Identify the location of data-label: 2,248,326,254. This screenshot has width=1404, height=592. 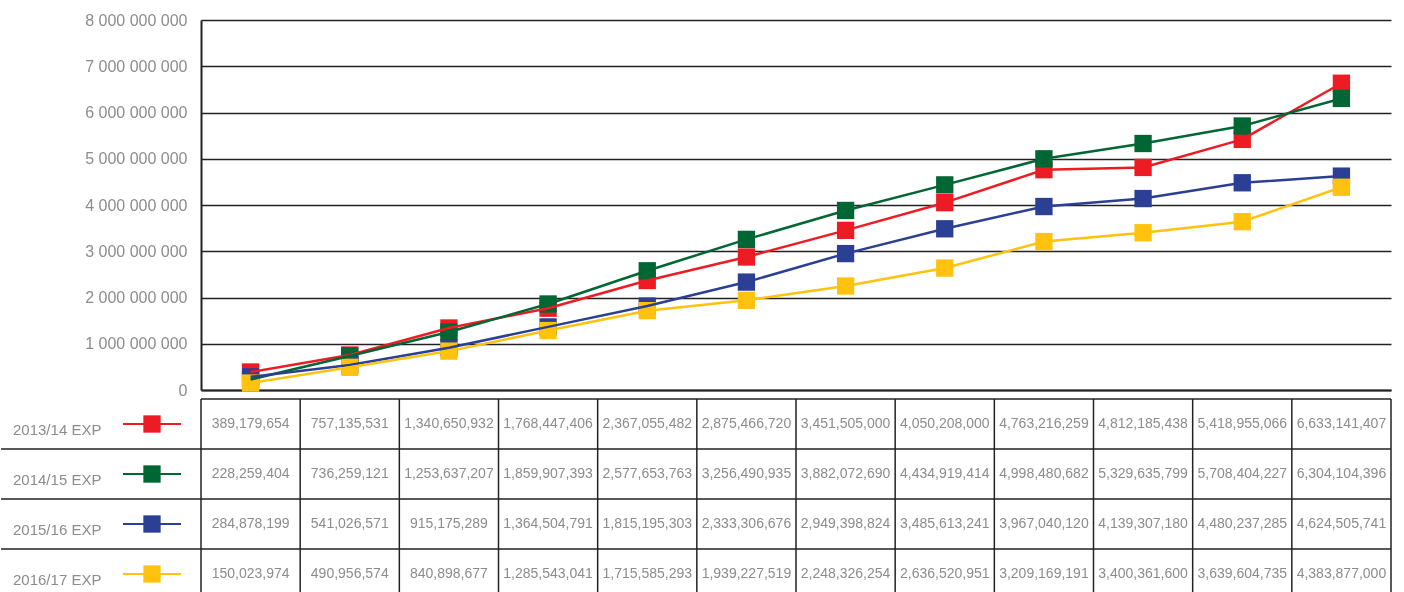
(845, 573).